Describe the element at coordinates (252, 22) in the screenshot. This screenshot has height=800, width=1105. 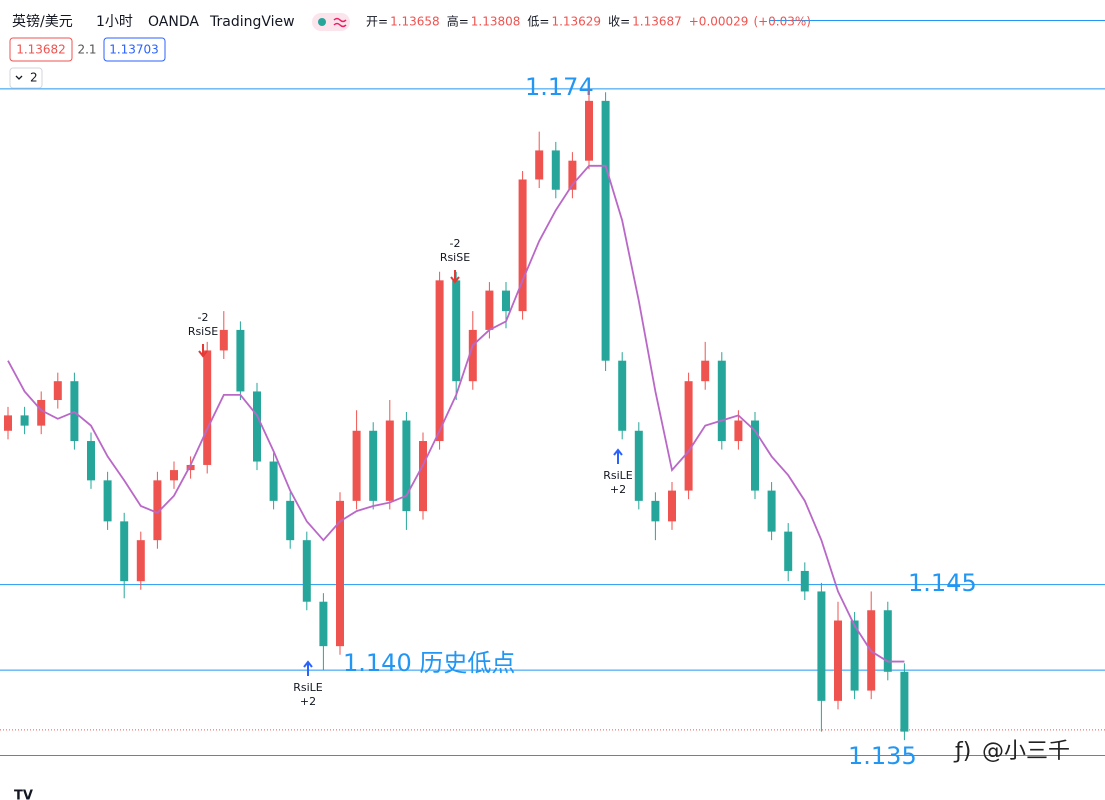
I see `platform: TradingView` at that location.